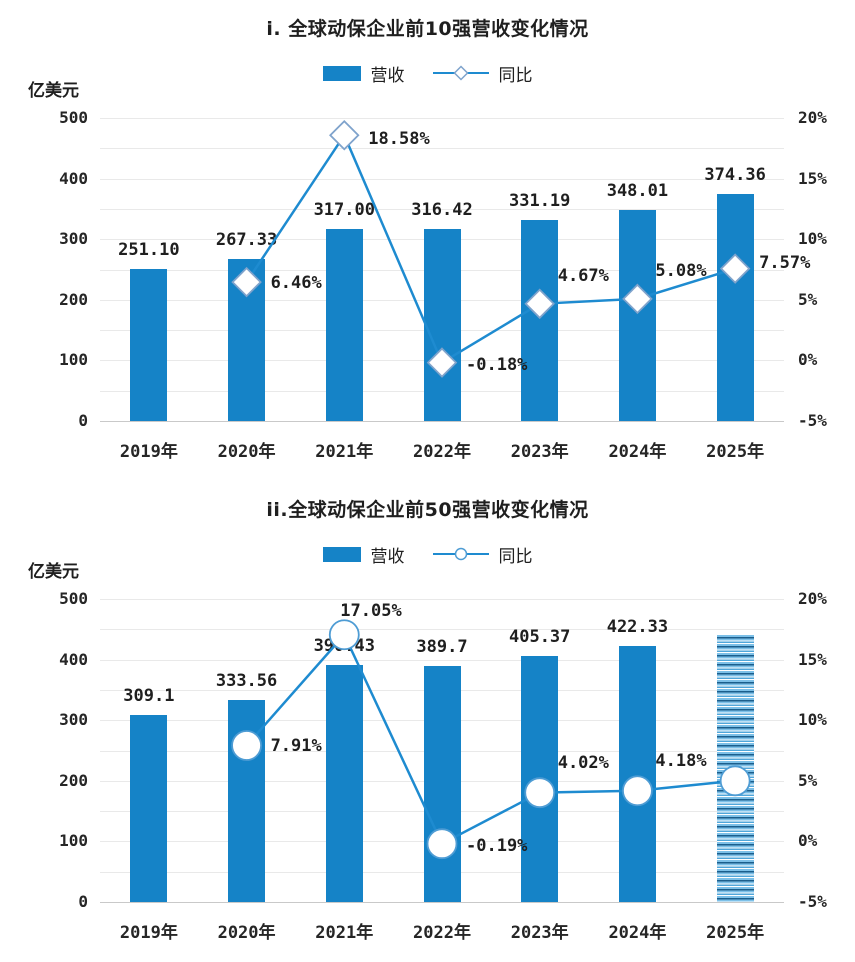 The image size is (855, 962). Describe the element at coordinates (812, 659) in the screenshot. I see `right-axis-tick-label: 15%` at that location.